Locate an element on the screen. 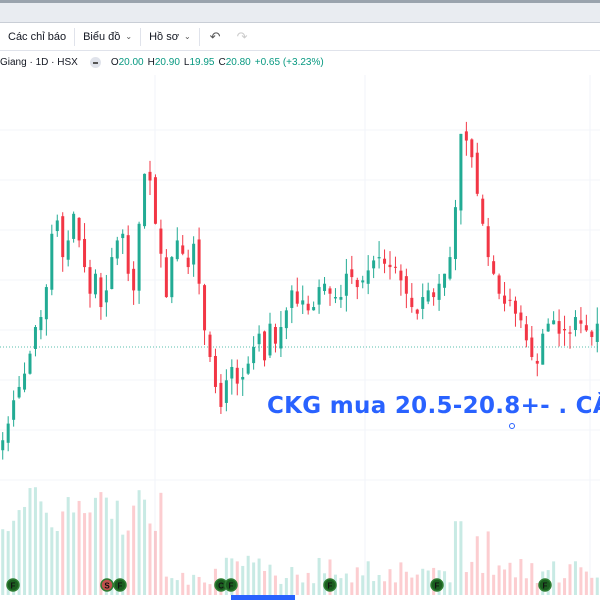 This screenshot has width=600, height=600. time-scrollbar is located at coordinates (263, 597).